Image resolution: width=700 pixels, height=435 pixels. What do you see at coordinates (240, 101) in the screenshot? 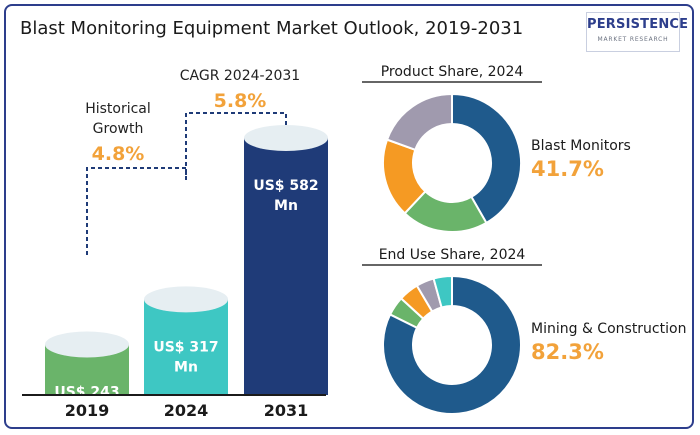
I see `cagr-value: 5.8%` at bounding box center [240, 101].